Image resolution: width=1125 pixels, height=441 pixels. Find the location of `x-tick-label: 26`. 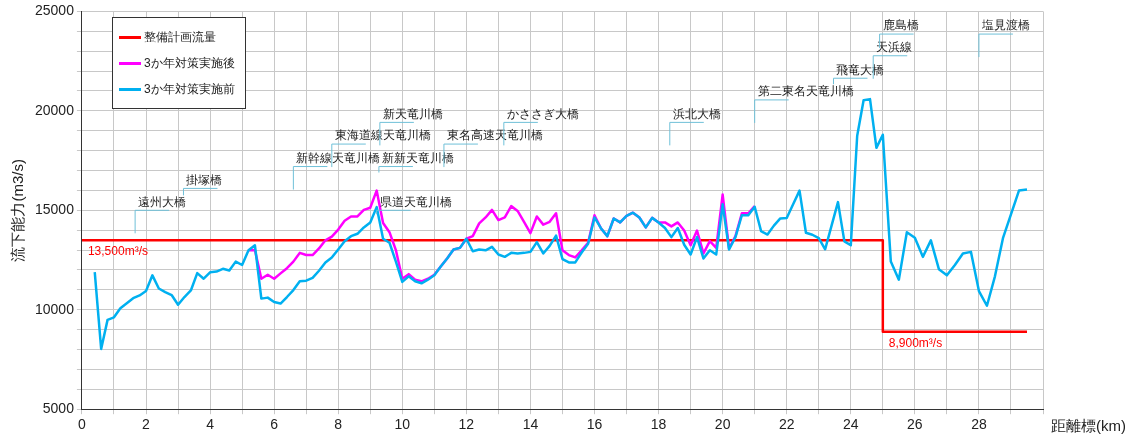

x-tick-label: 26 is located at coordinates (915, 424).